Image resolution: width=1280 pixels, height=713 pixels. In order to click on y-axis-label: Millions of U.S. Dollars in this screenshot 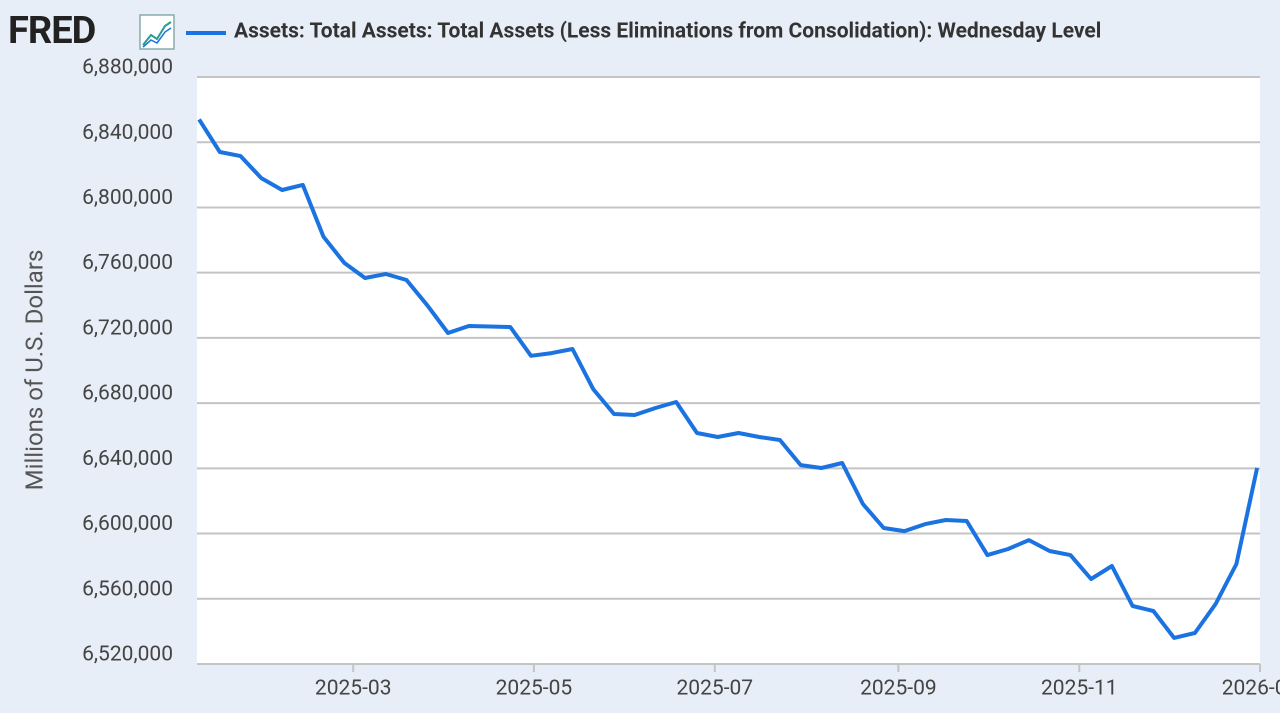, I will do `click(34, 370)`.